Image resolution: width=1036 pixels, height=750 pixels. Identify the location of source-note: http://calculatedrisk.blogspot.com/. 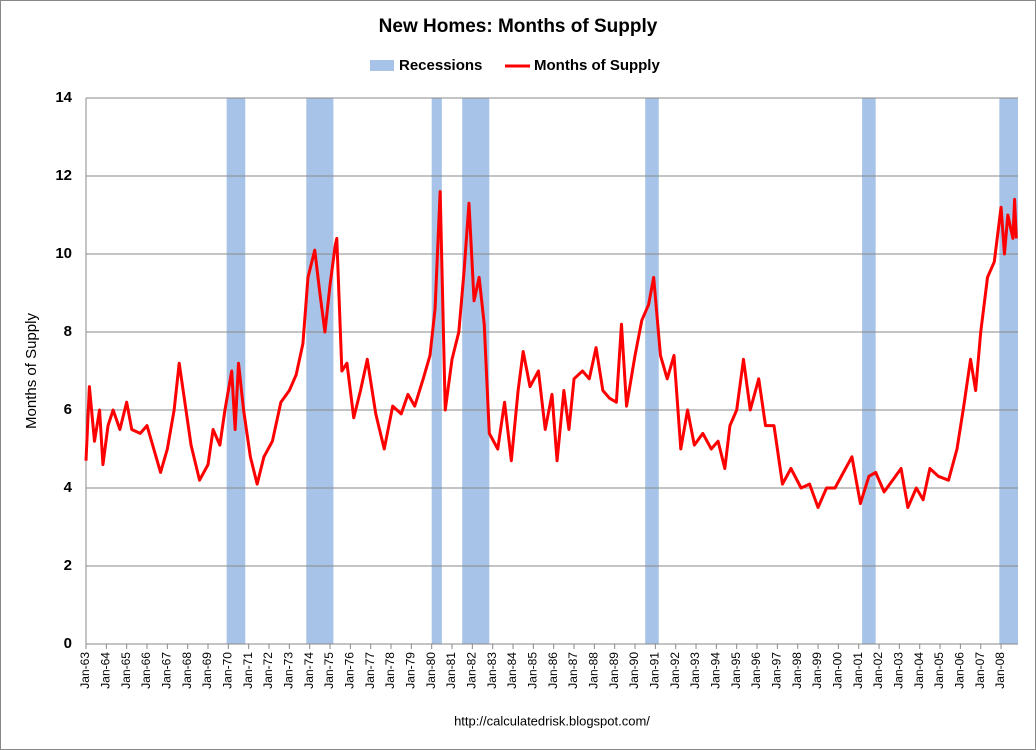
(552, 720).